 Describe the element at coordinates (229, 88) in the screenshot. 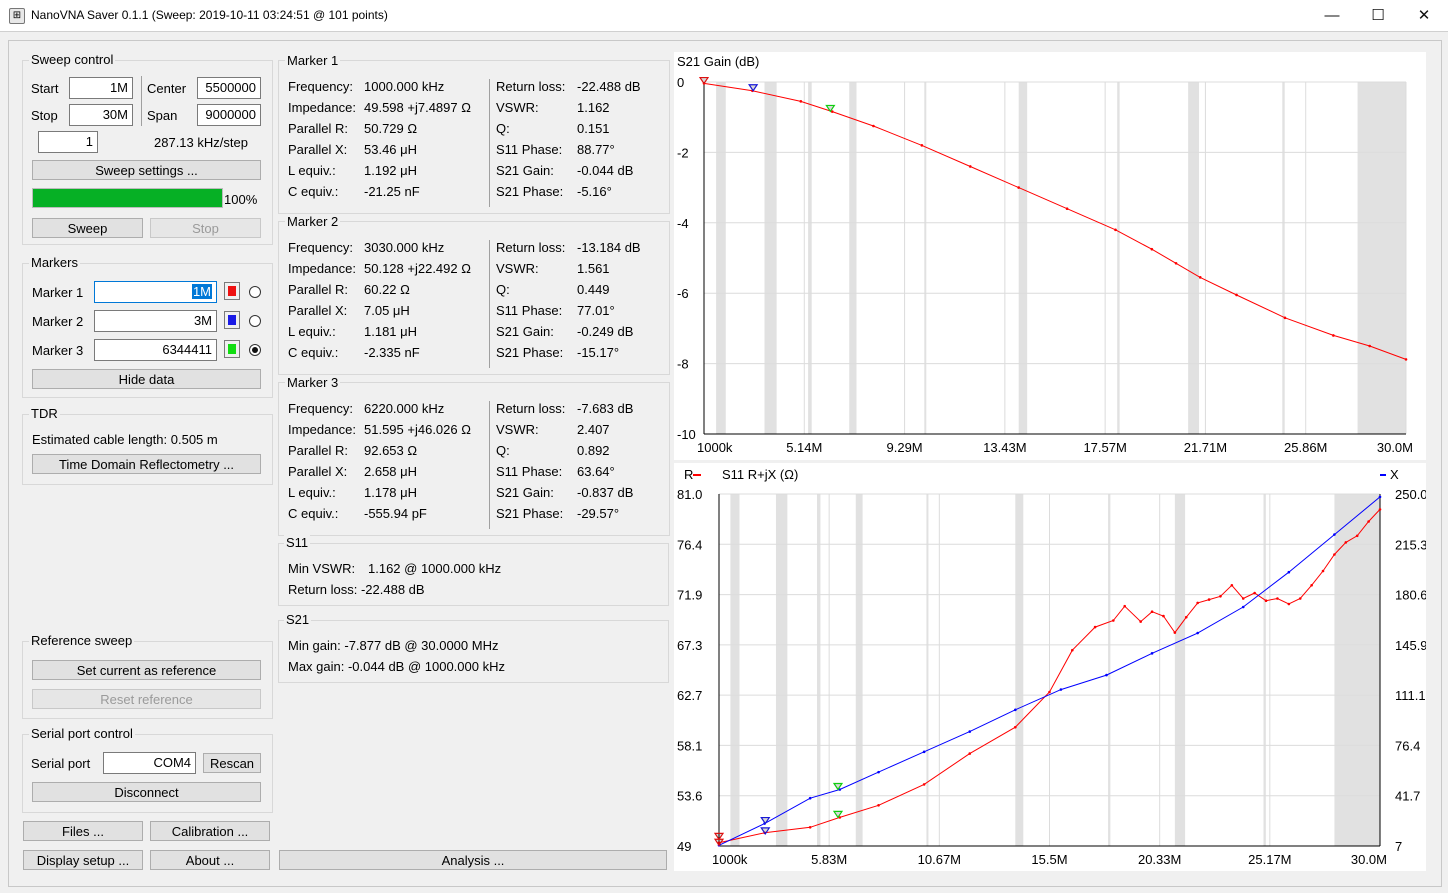

I see `center-input: 5500000` at that location.